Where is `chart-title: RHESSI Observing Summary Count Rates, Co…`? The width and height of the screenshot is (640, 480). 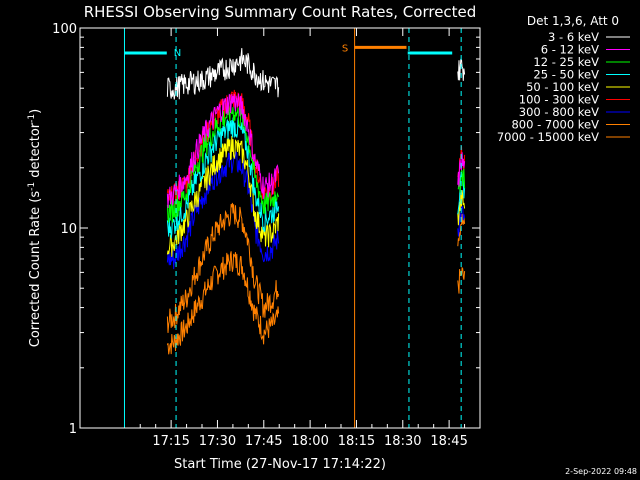 chart-title: RHESSI Observing Summary Count Rates, Co… is located at coordinates (280, 12).